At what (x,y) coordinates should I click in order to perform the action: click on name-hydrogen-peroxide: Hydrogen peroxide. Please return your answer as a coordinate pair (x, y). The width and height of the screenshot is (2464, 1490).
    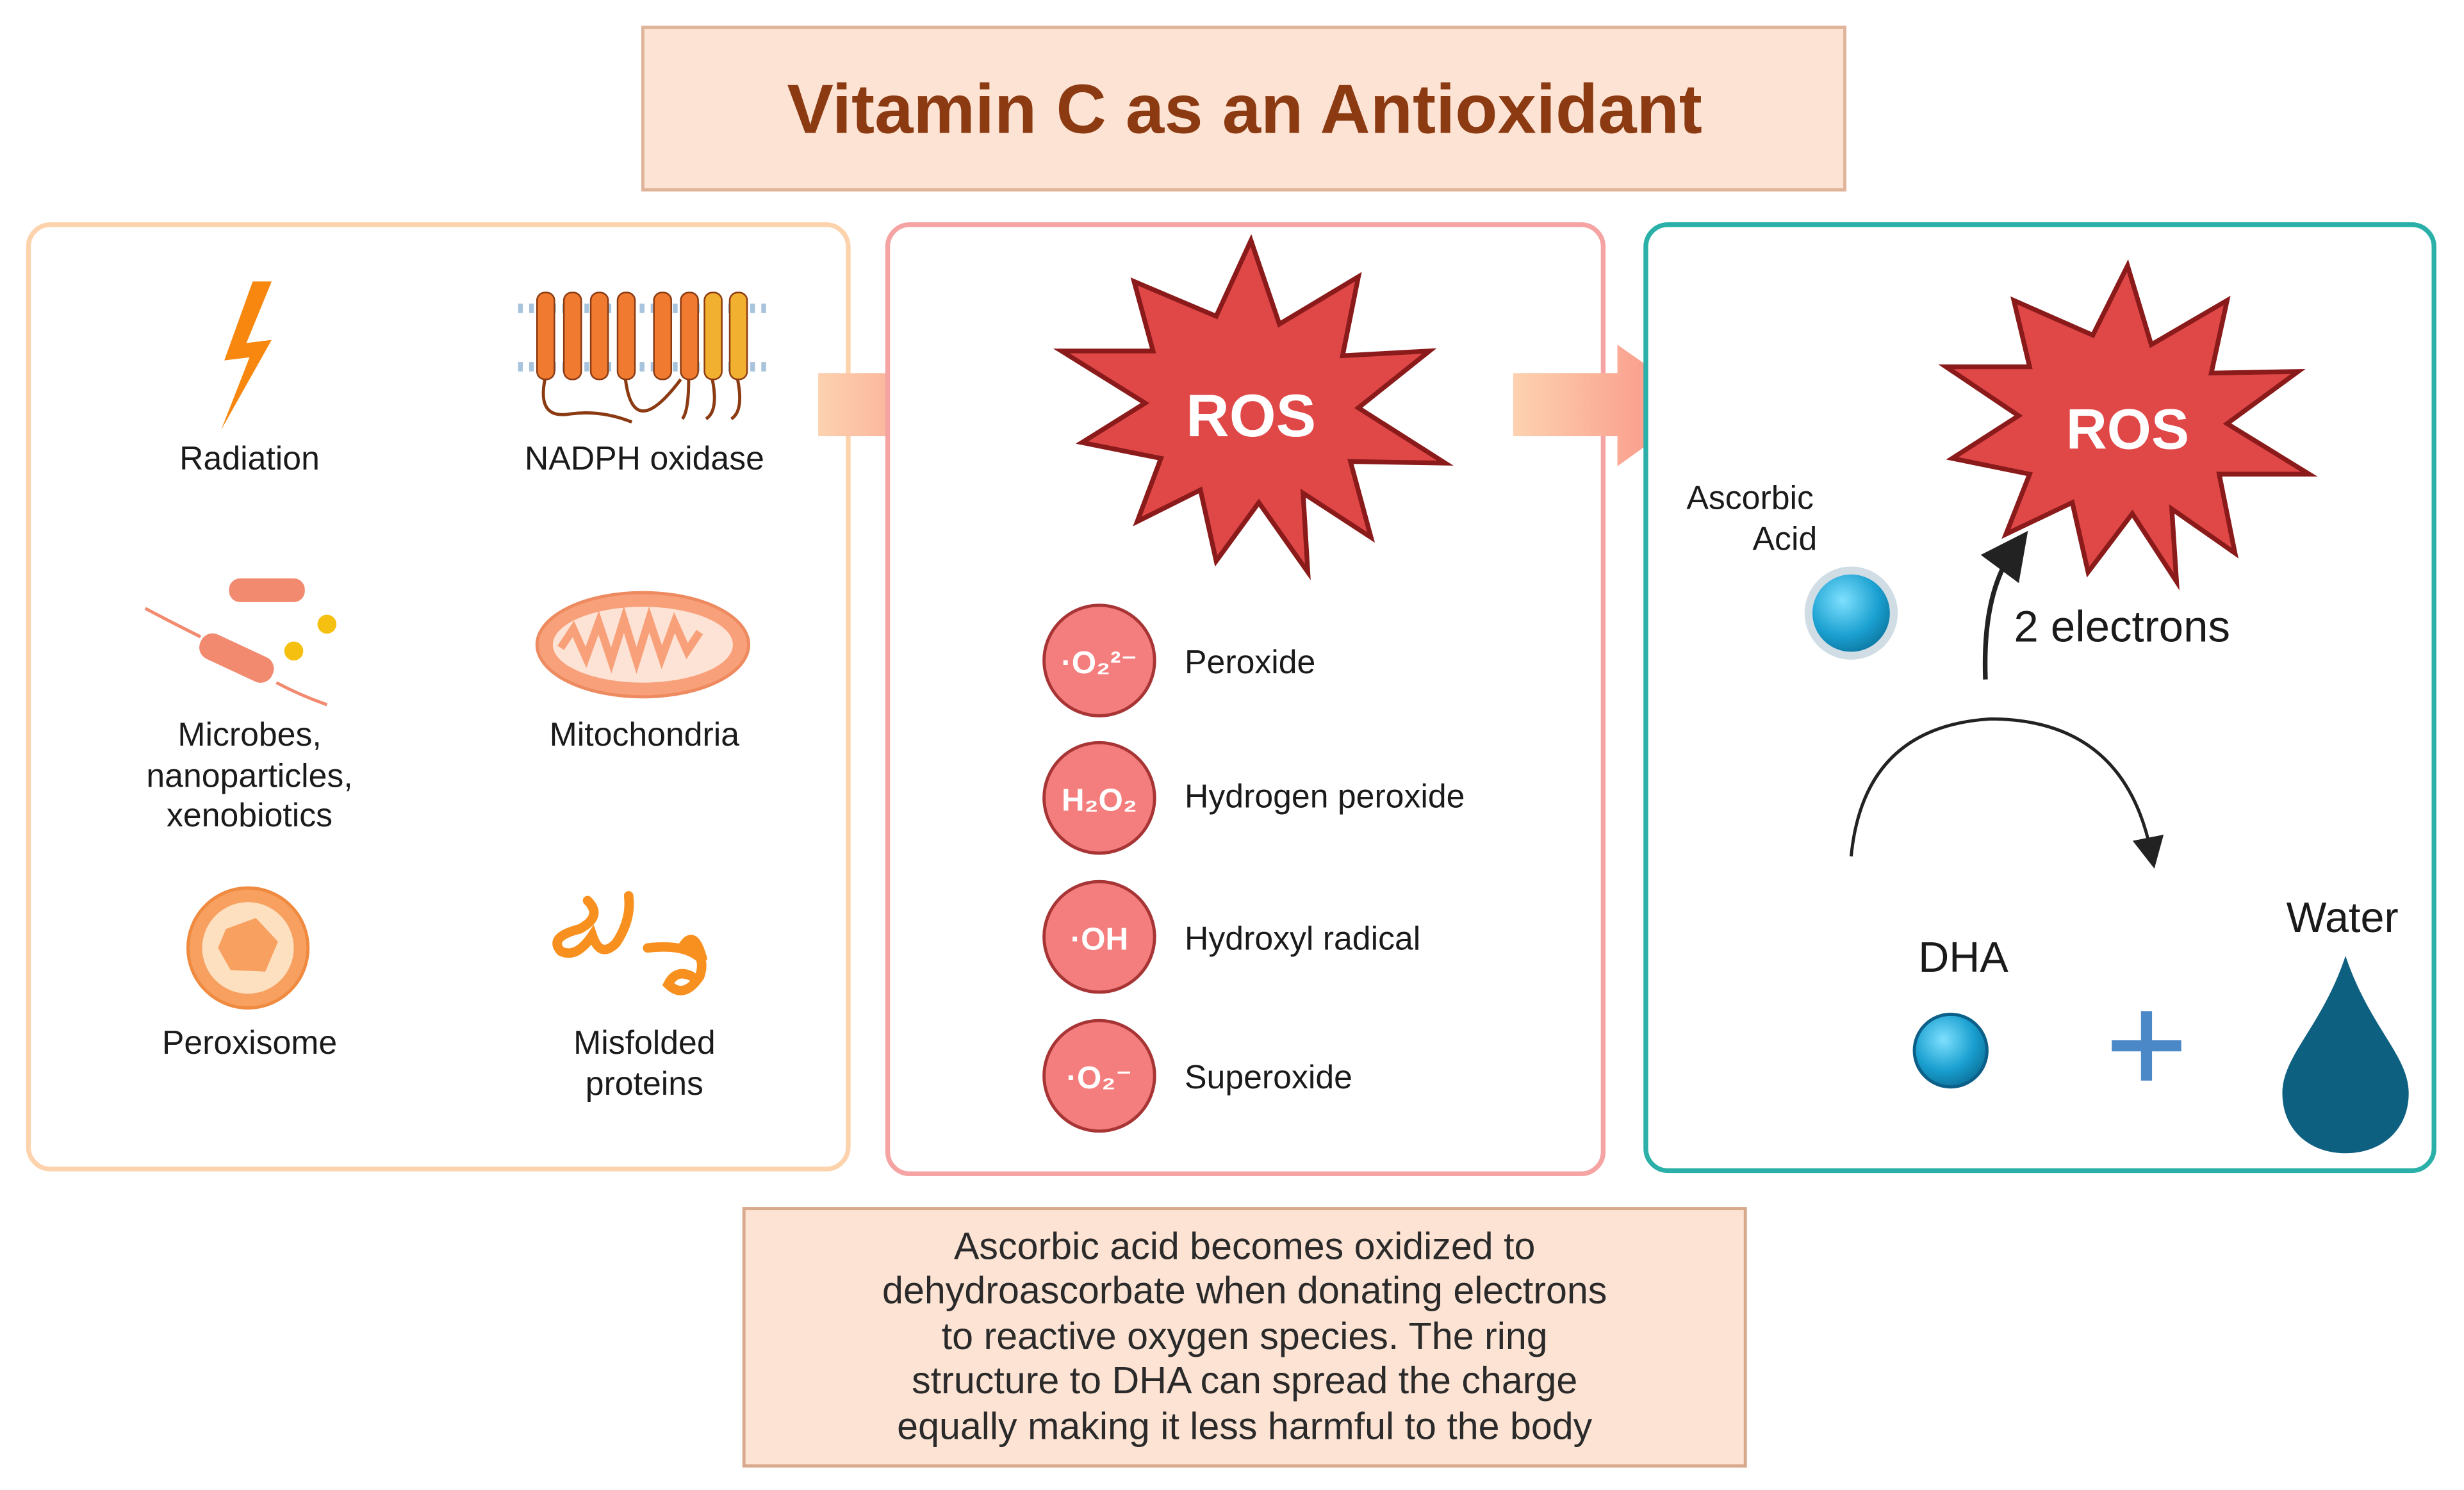
    Looking at the image, I should click on (1325, 795).